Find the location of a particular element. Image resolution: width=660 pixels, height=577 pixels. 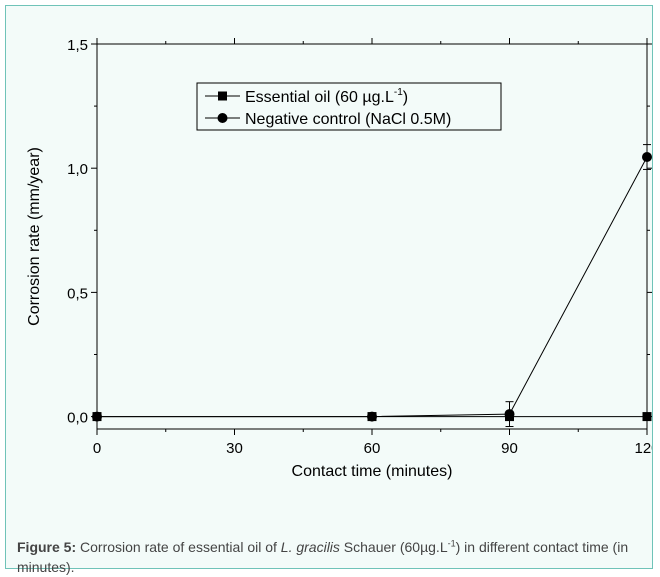

y-axis-label: Corrosion rate (mm/year) is located at coordinates (34, 236).